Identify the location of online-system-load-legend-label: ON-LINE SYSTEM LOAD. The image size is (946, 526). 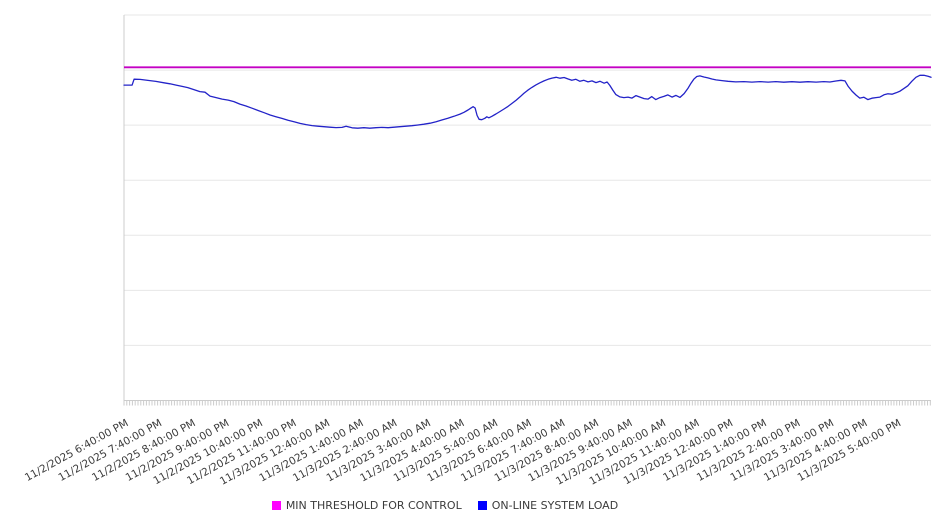
(555, 505).